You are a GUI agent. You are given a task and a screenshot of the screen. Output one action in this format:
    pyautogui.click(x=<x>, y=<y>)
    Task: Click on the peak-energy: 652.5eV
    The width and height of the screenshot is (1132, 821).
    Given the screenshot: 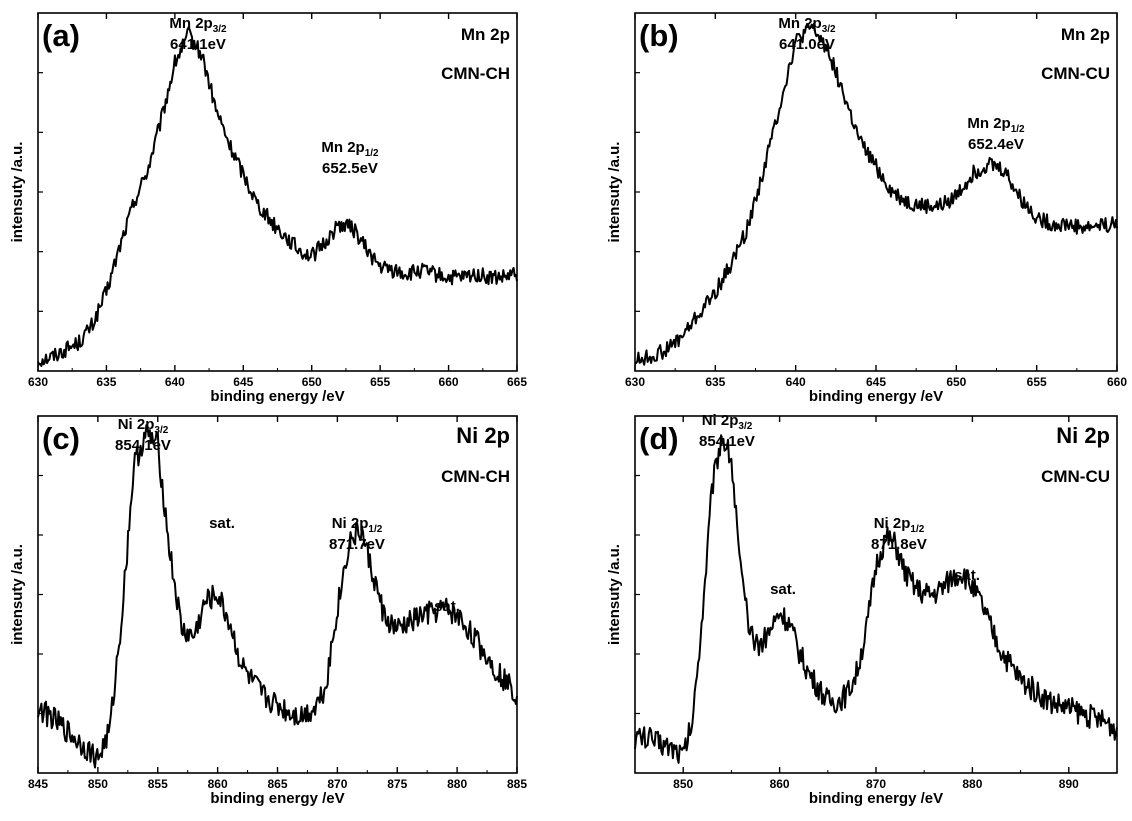 What is the action you would take?
    pyautogui.click(x=350, y=168)
    